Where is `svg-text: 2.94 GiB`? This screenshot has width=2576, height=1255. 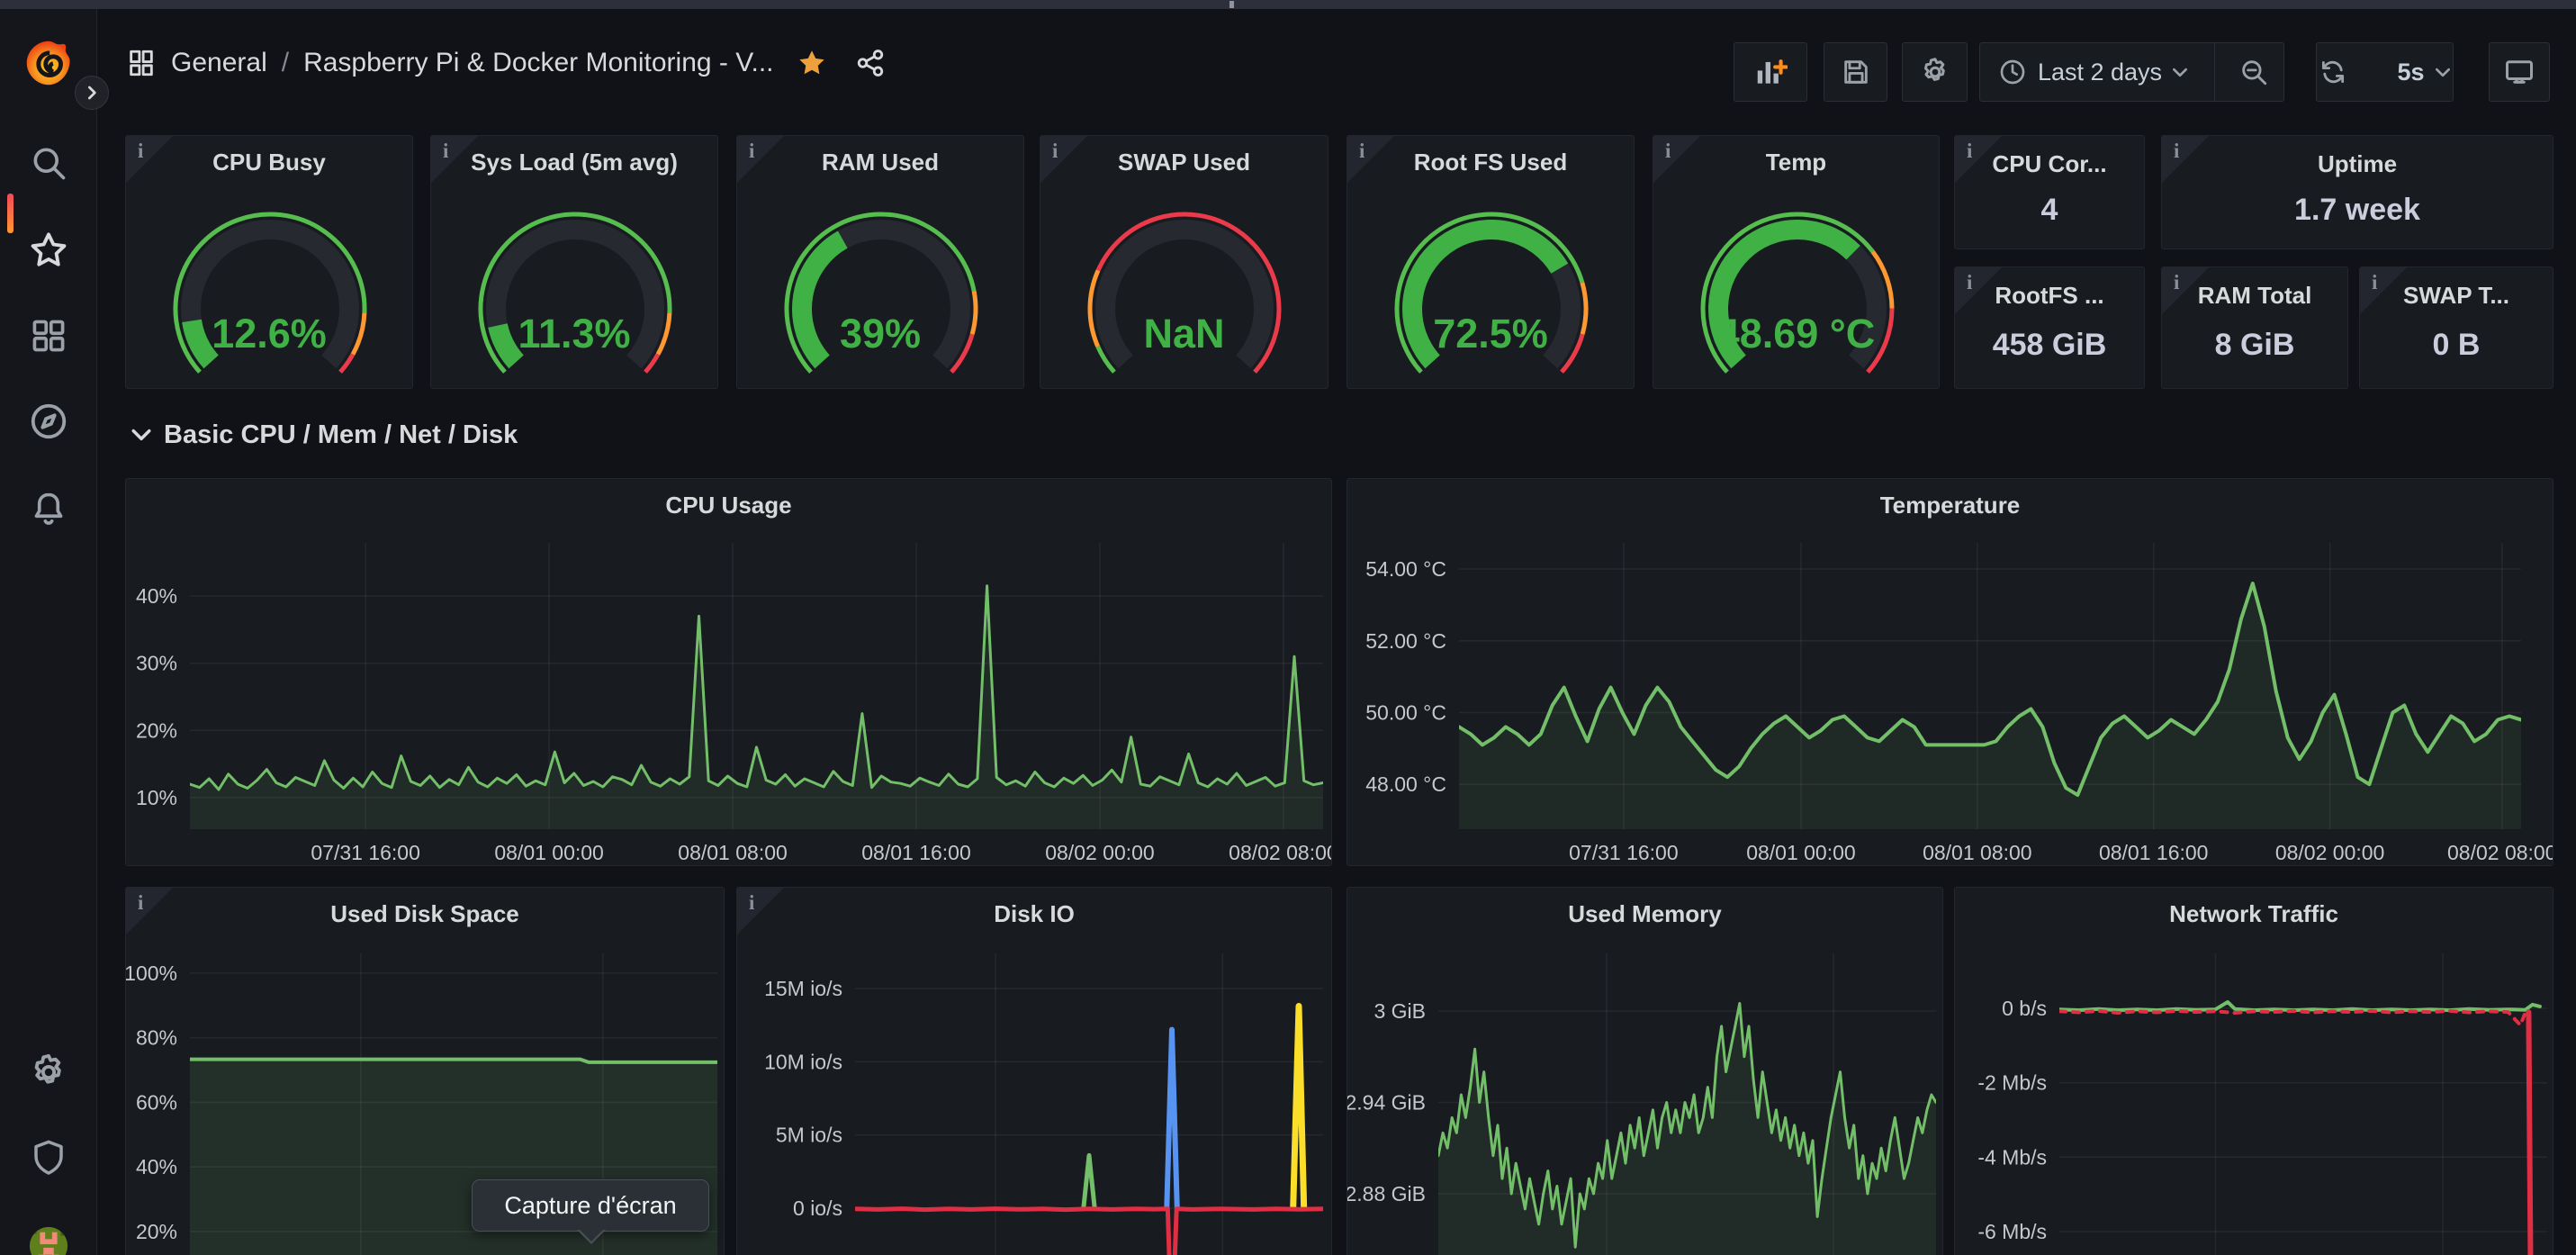
svg-text: 2.94 GiB is located at coordinates (1386, 1102).